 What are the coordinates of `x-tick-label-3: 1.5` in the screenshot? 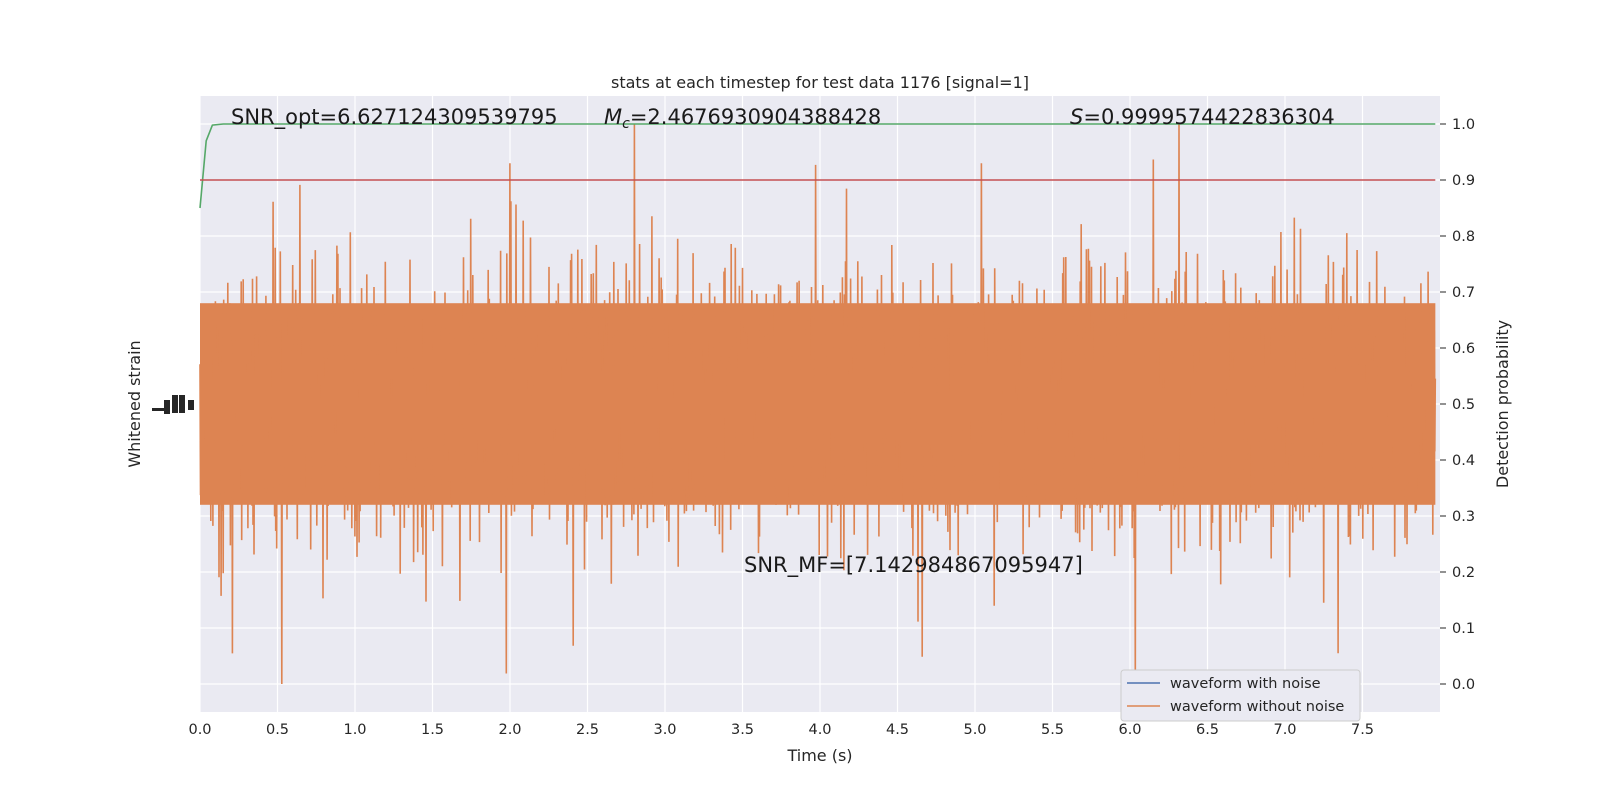 It's located at (432, 730).